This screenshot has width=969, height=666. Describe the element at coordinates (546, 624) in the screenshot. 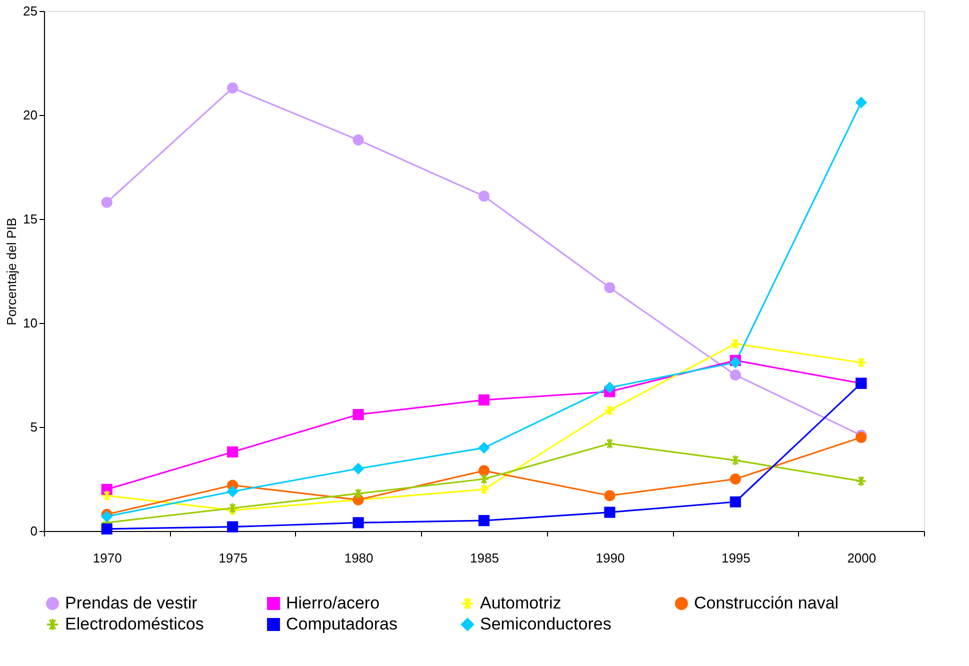

I see `legend-label: Semiconductores` at that location.